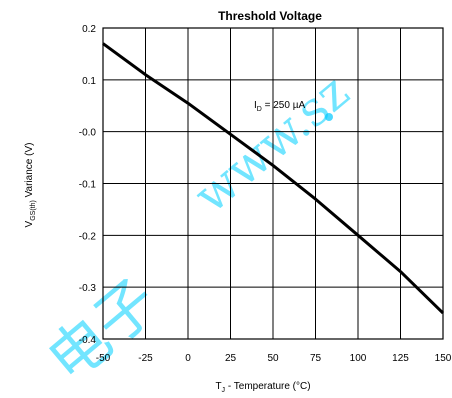 The height and width of the screenshot is (398, 452). What do you see at coordinates (329, 117) in the screenshot?
I see `watermark-dot` at bounding box center [329, 117].